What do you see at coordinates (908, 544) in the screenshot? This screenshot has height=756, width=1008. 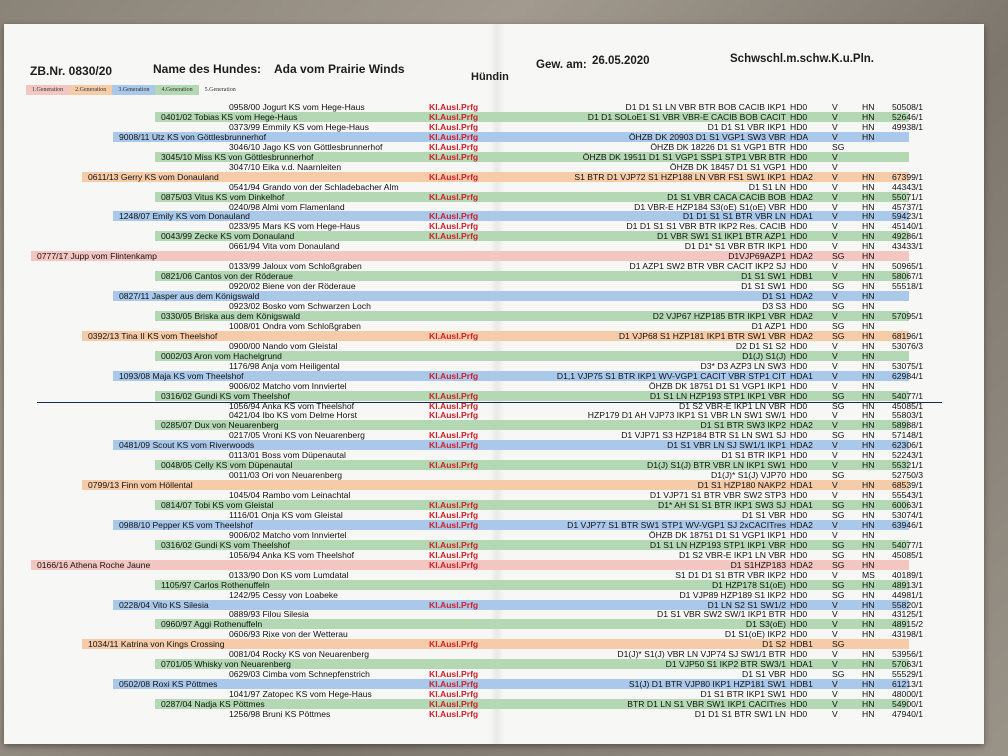 I see `registration-number: 54077/1` at bounding box center [908, 544].